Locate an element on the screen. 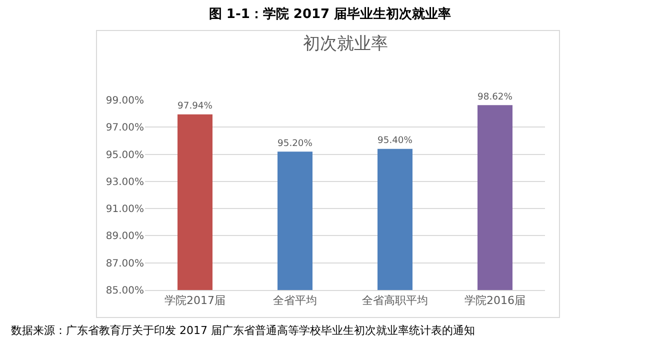 This screenshot has width=660, height=348. y-tick-label: 87.00% is located at coordinates (125, 264).